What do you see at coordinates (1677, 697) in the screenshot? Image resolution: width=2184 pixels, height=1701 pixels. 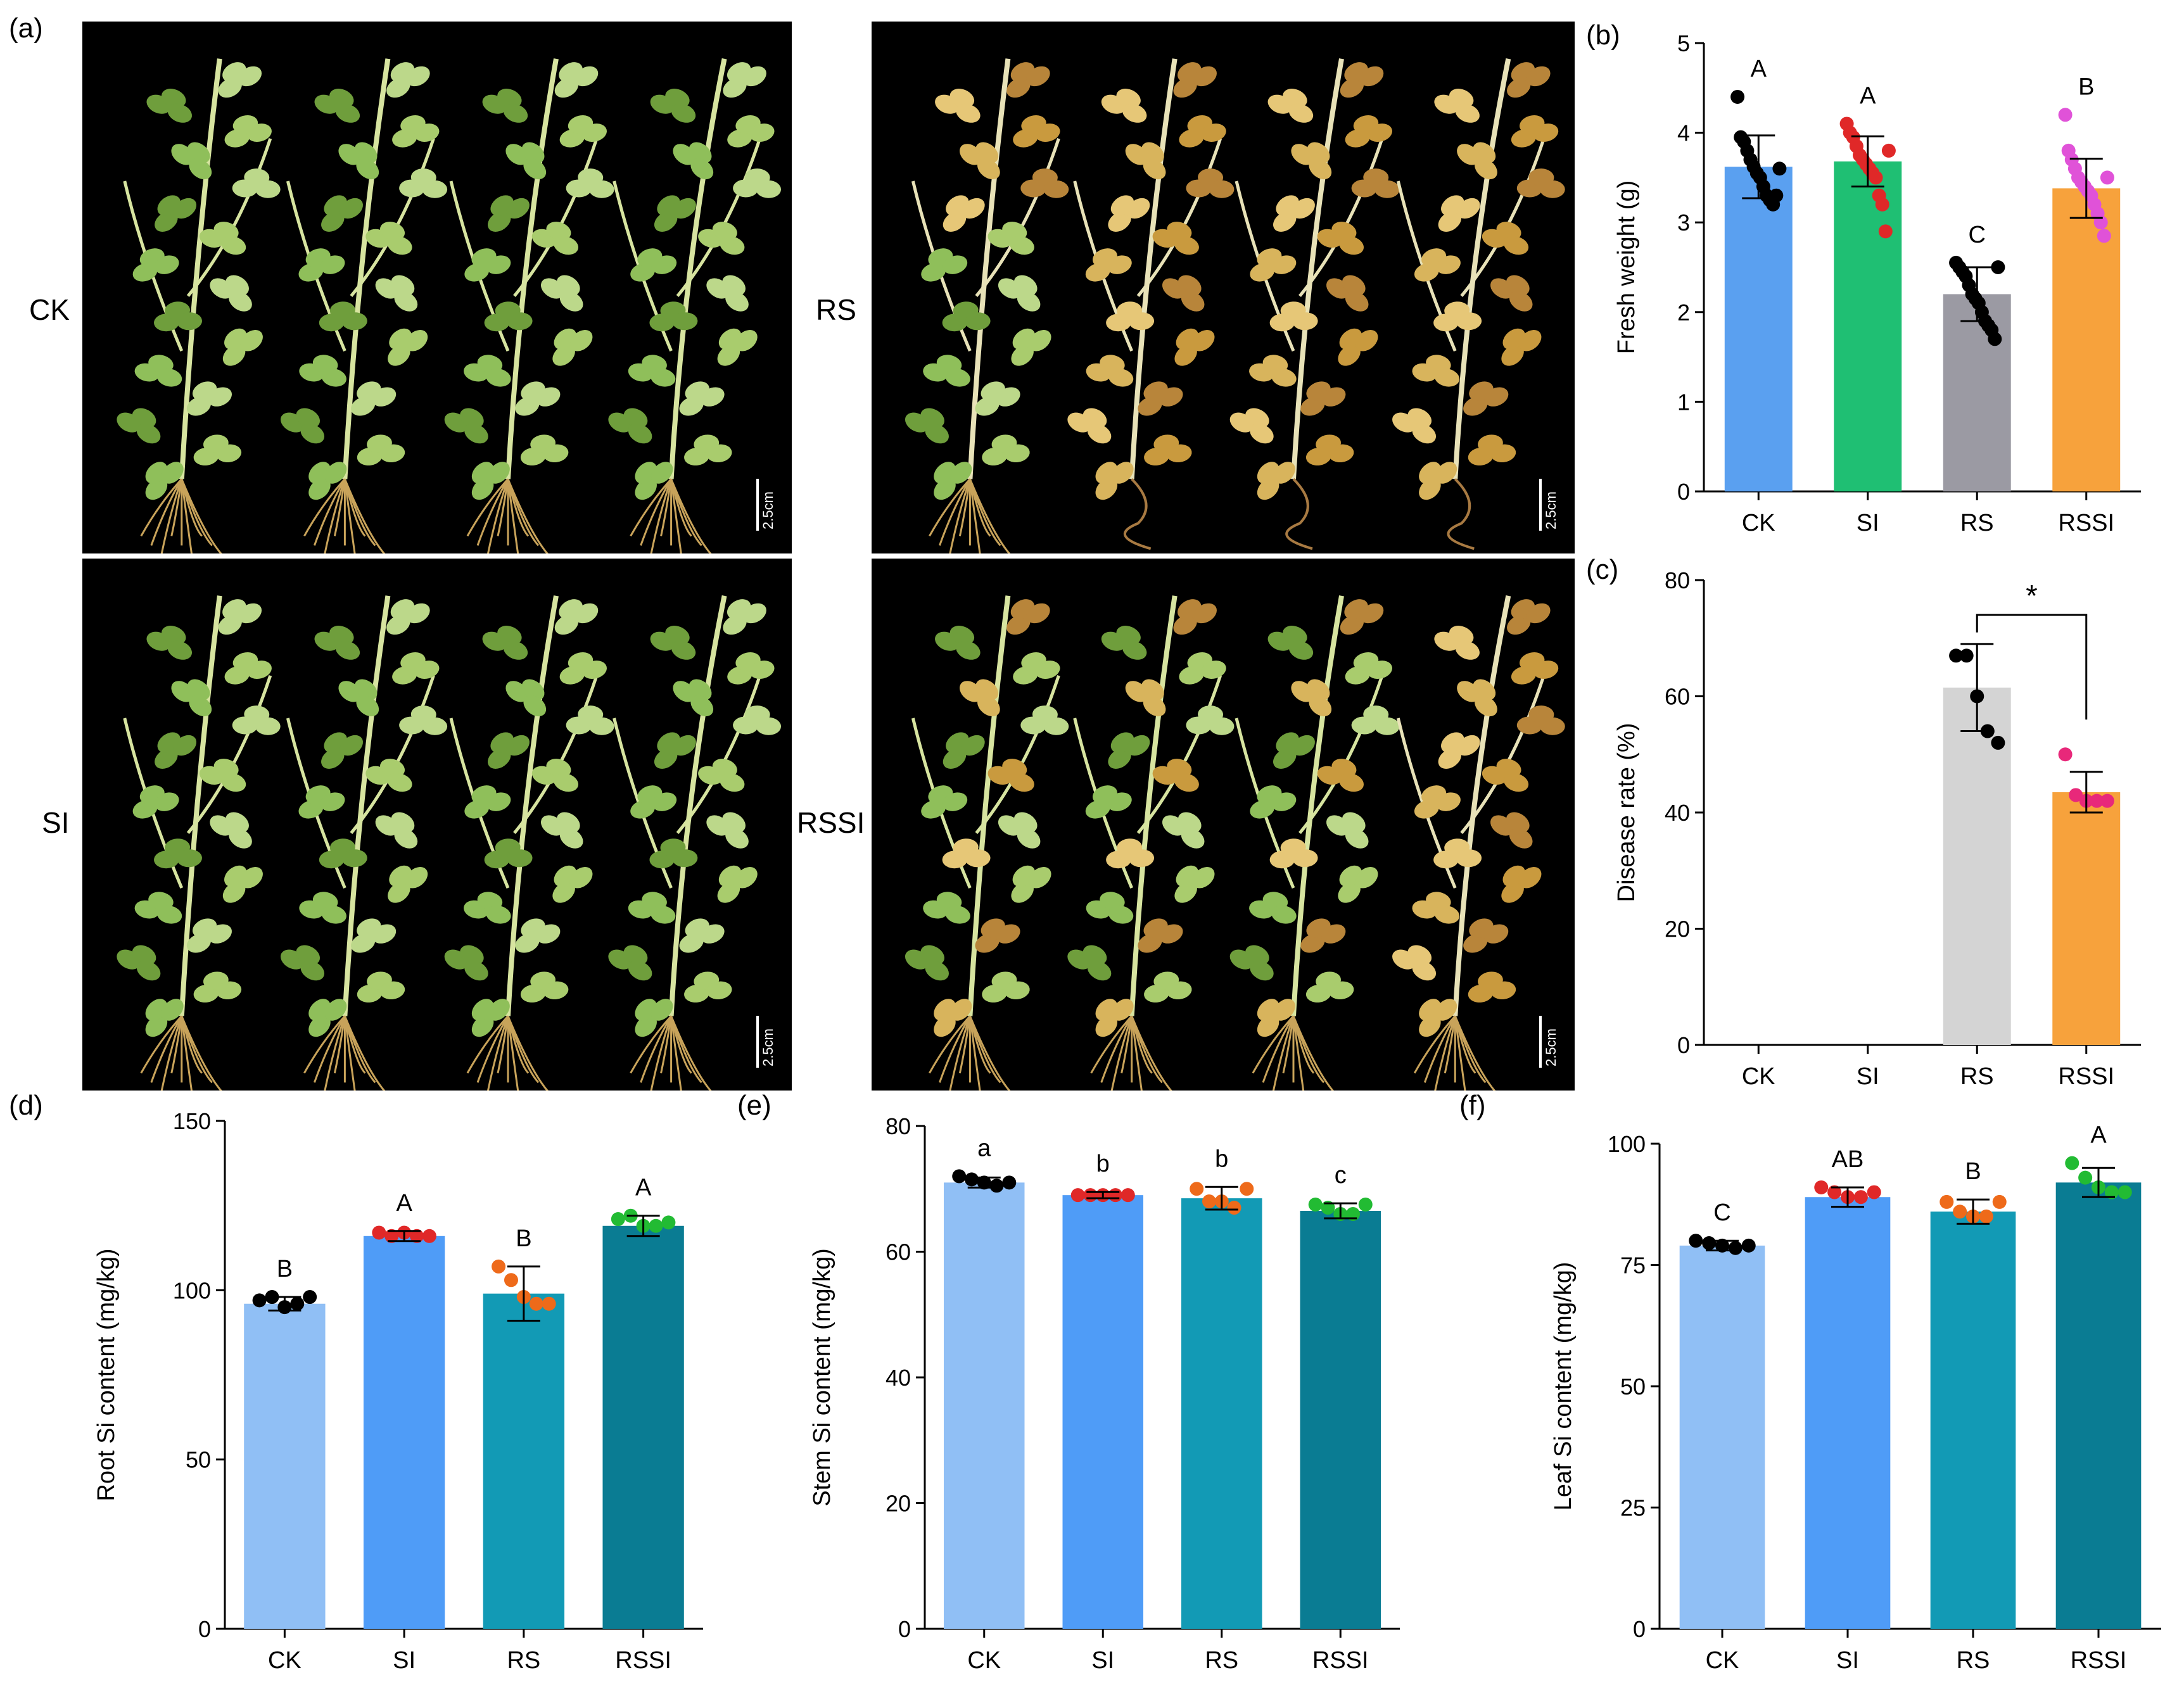 I see `y-tick-label: 60` at bounding box center [1677, 697].